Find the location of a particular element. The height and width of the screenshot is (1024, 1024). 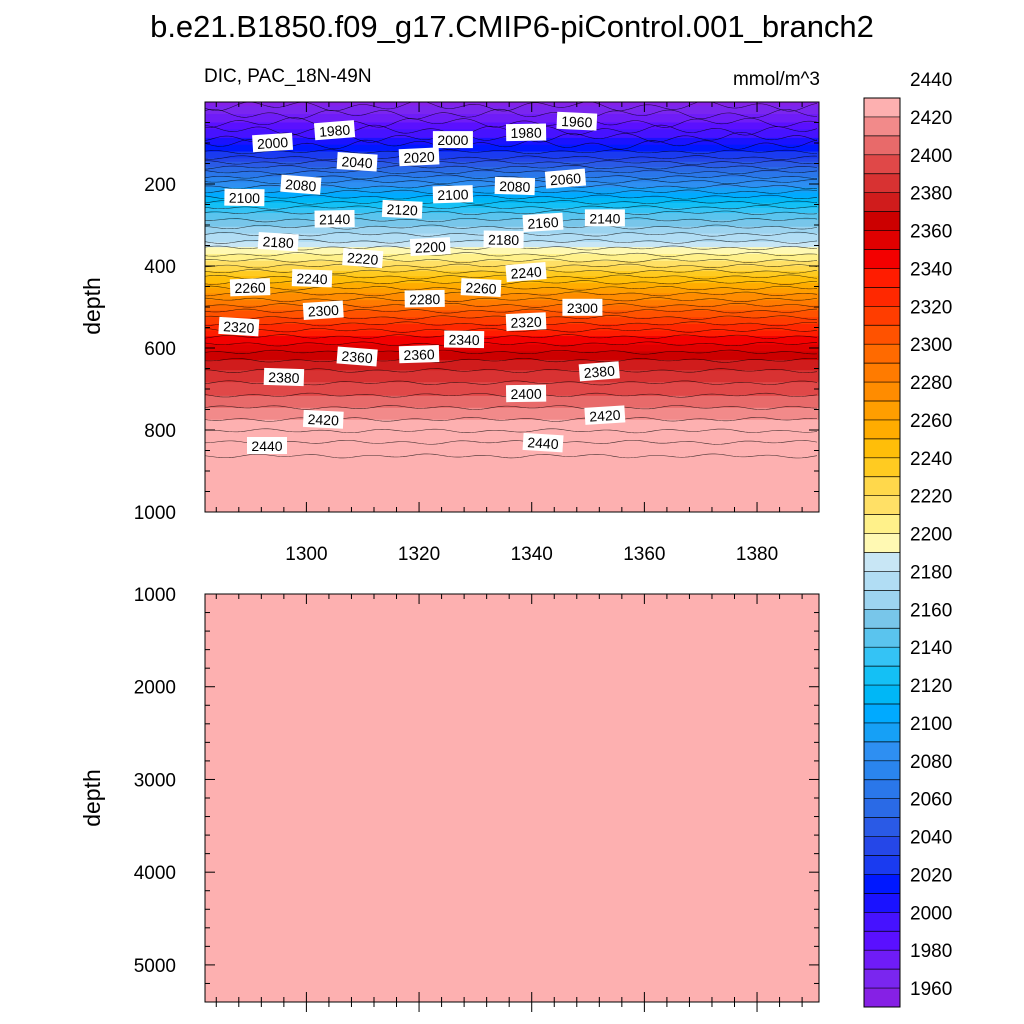

contour-label: 2280 is located at coordinates (424, 298).